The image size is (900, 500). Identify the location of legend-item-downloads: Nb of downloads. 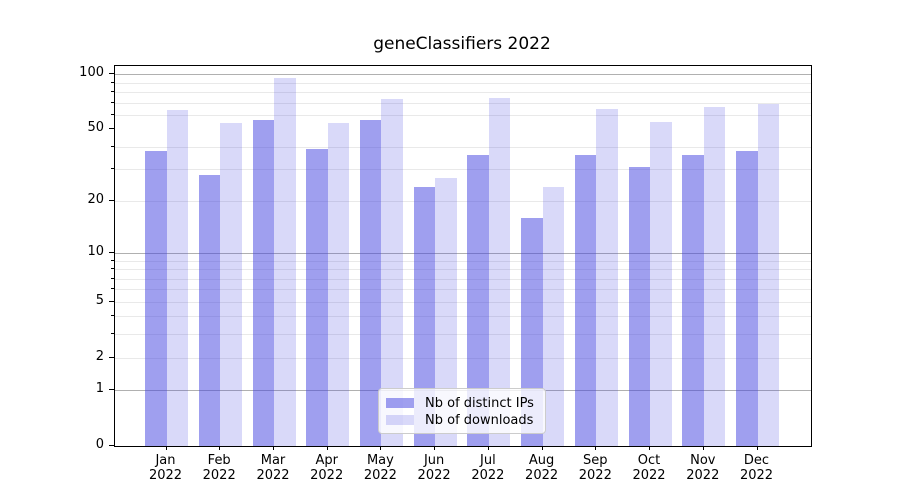
(461, 420).